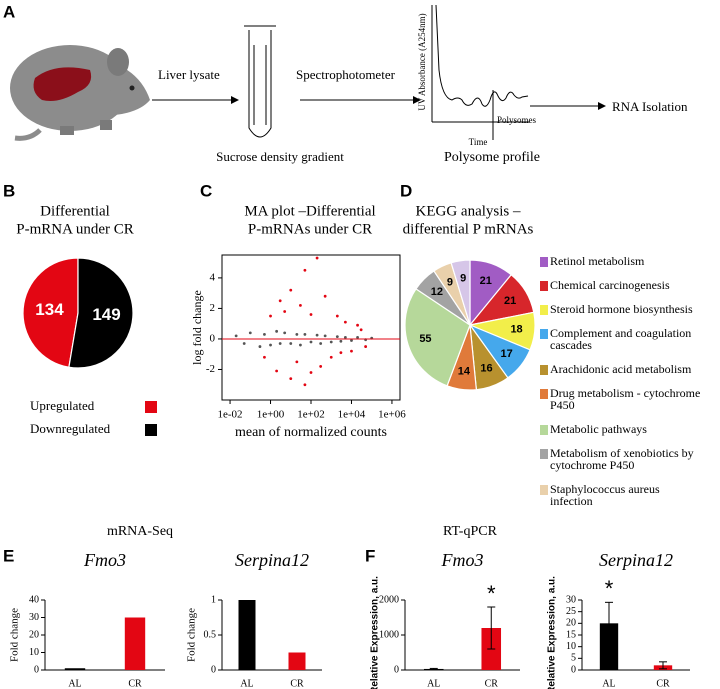 The image size is (720, 689). I want to click on panel-label: D, so click(406, 190).